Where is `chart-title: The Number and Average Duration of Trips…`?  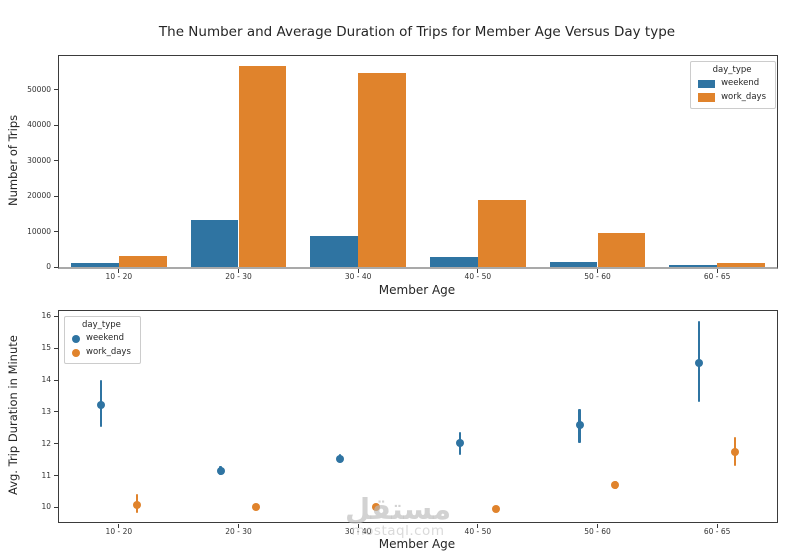
chart-title: The Number and Average Duration of Trips… is located at coordinates (417, 32).